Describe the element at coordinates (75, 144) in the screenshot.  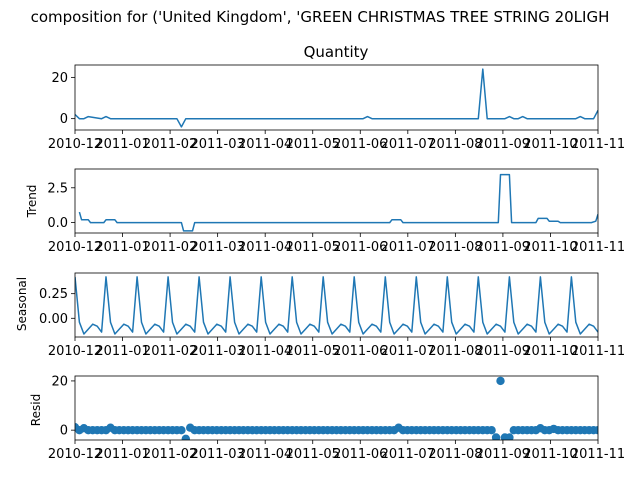
I see `quantity-xtick-label: 2010-12` at that location.